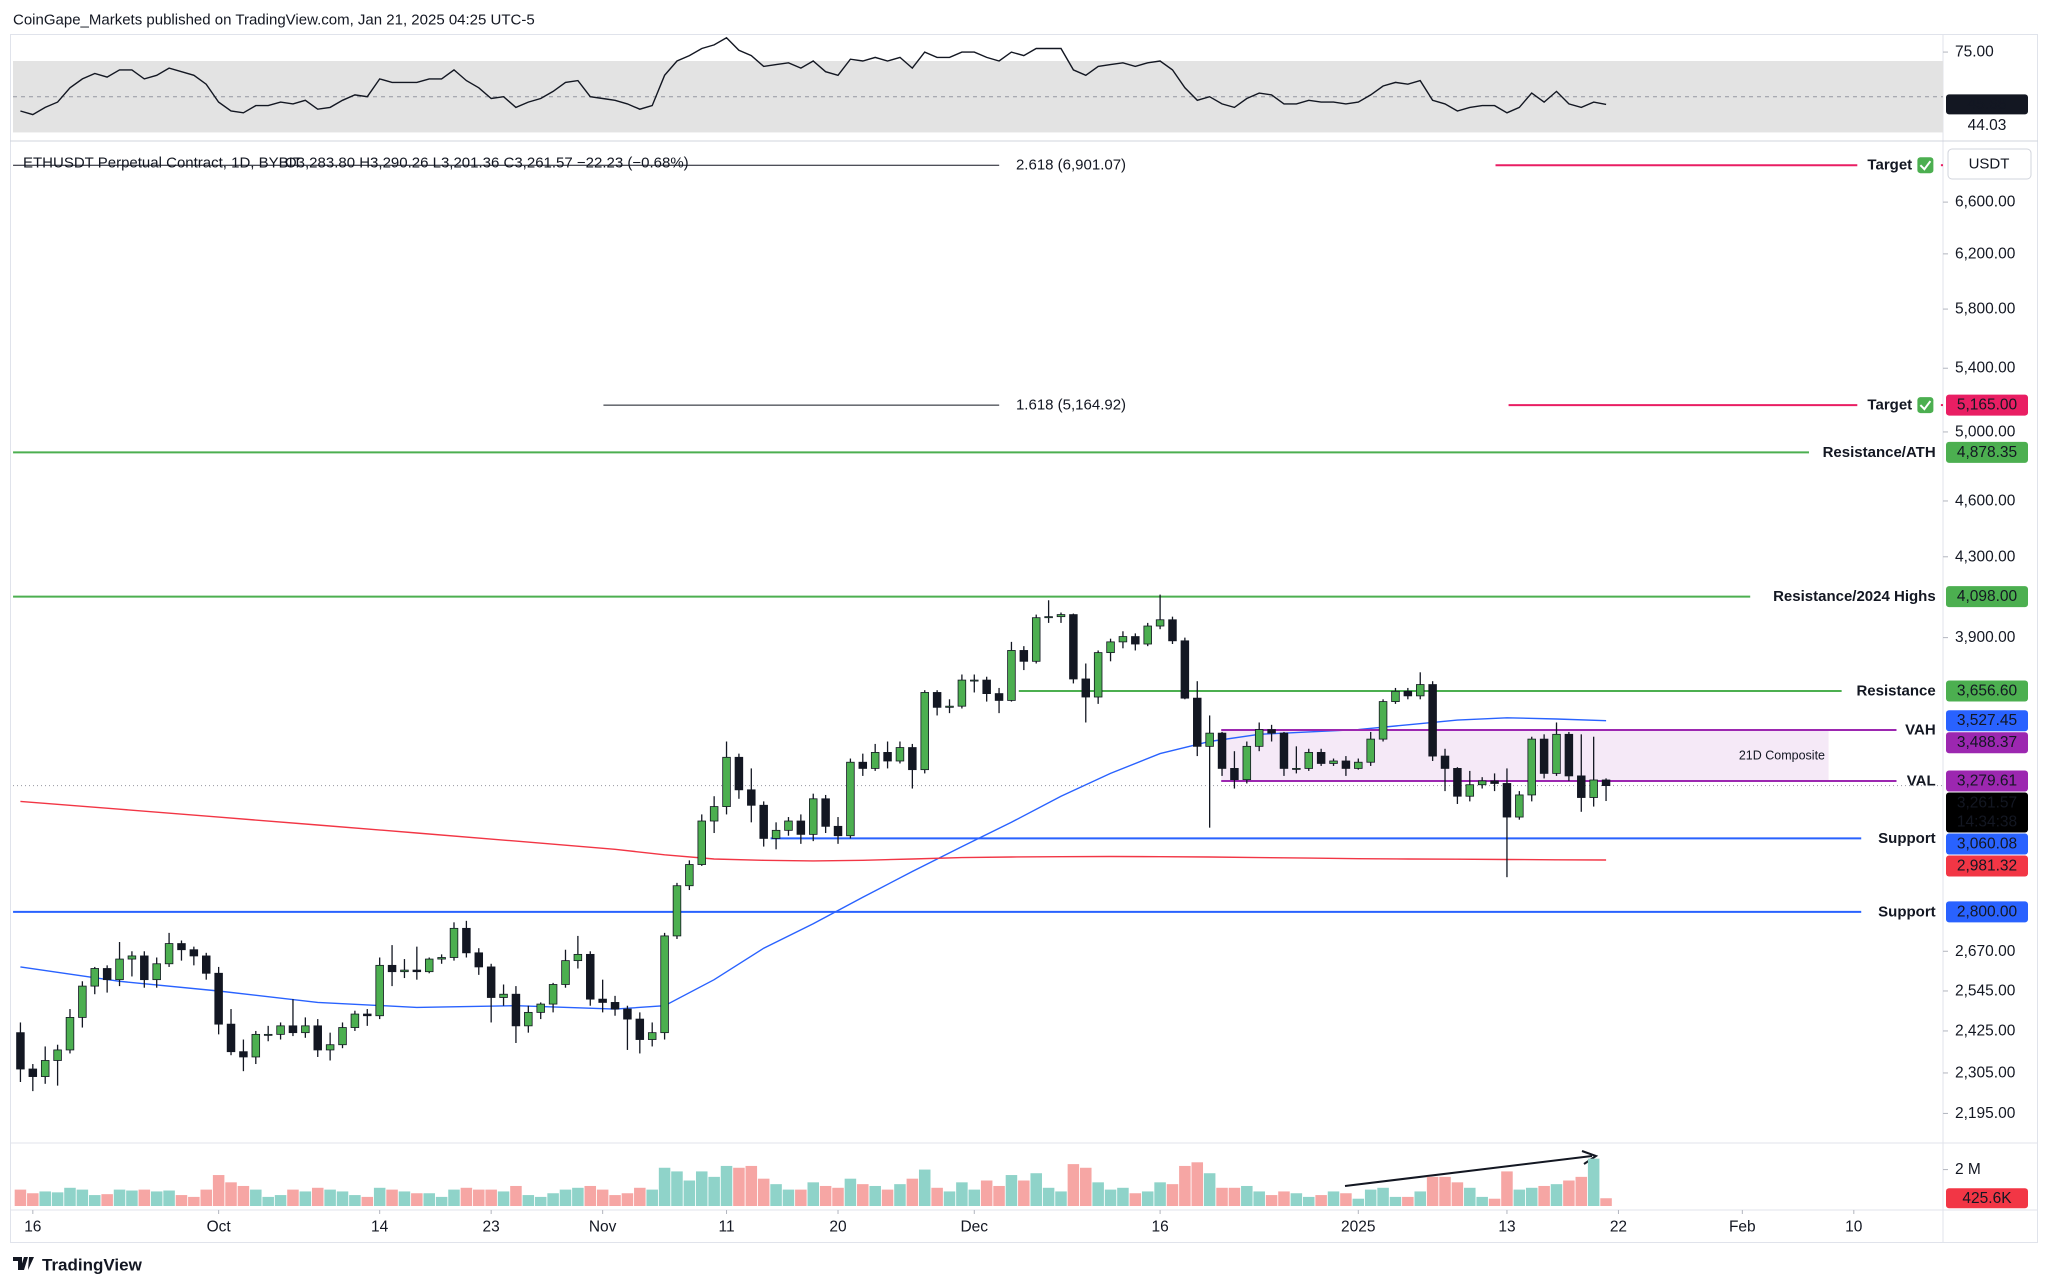  What do you see at coordinates (1782, 755) in the screenshot?
I see `composite-label: 21D Composite` at bounding box center [1782, 755].